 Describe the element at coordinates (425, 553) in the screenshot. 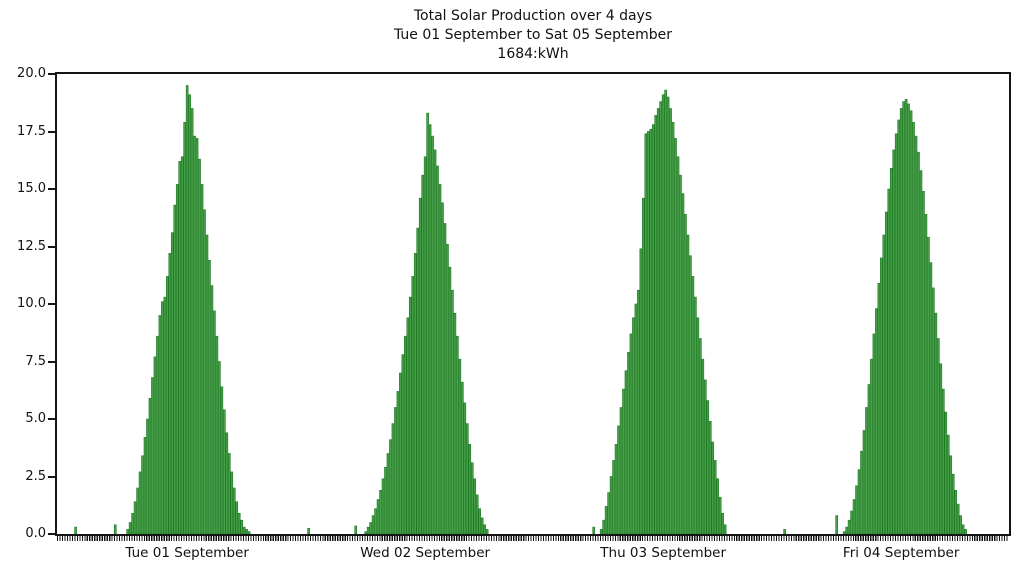

I see `x-axis-day-label: Wed 02 September` at that location.